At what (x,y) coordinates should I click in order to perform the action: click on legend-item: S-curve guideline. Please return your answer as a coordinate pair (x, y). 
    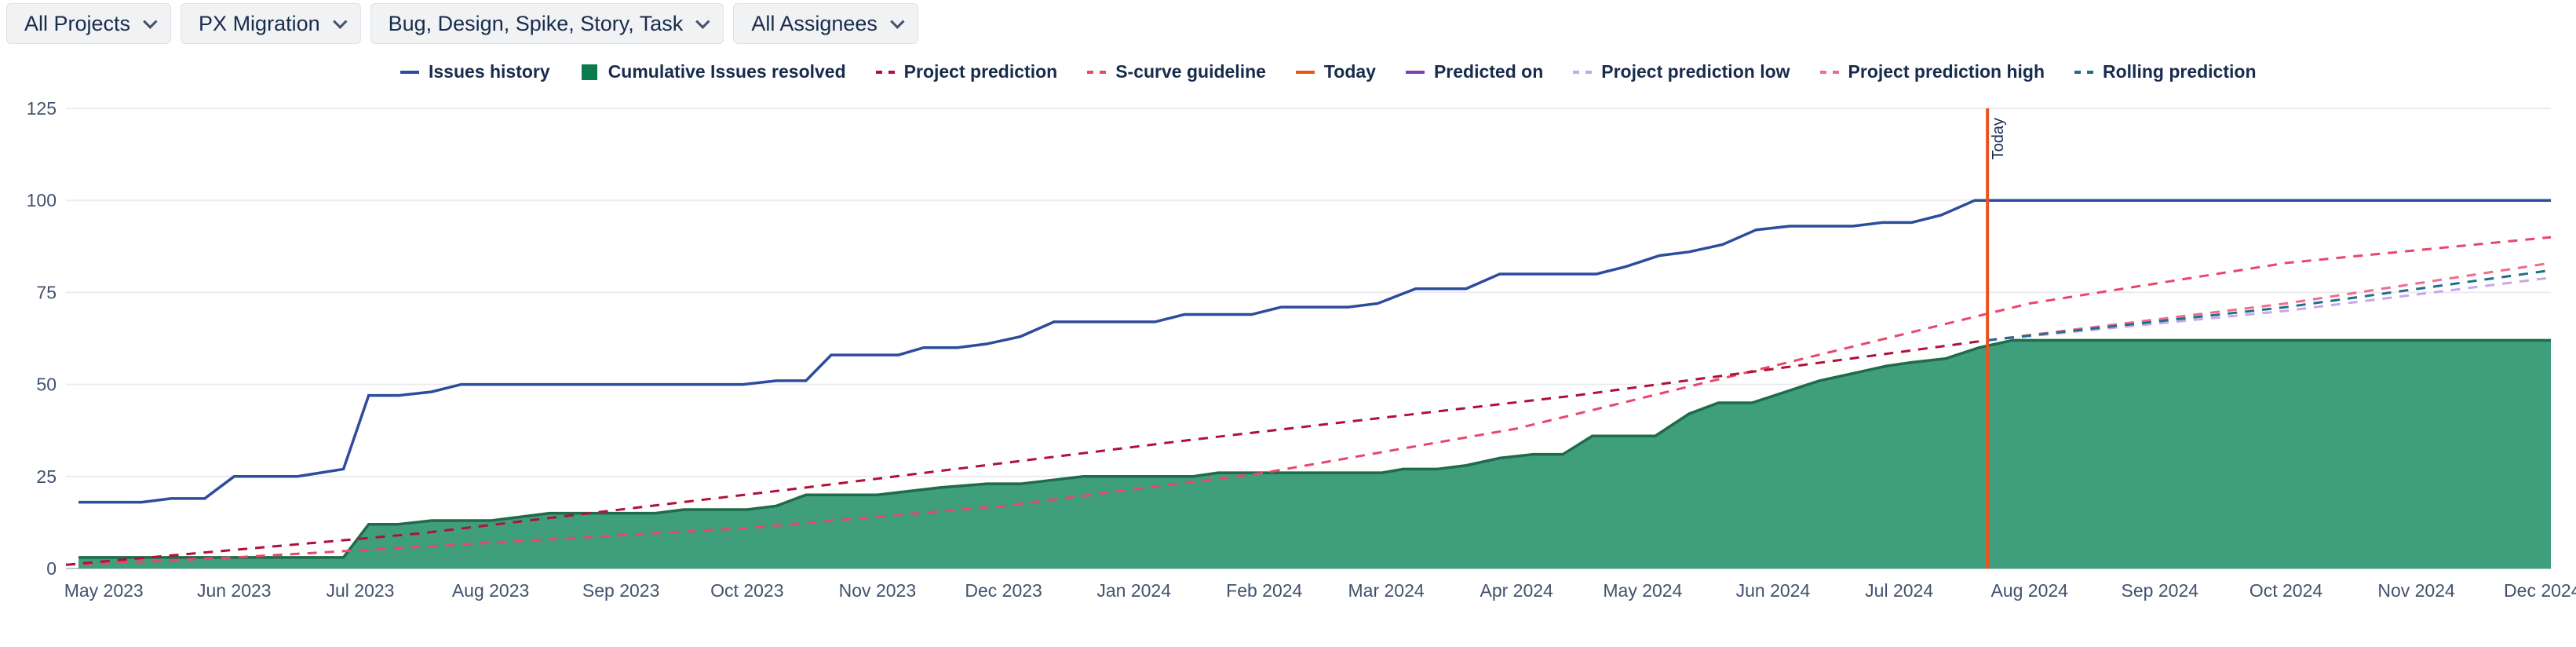
    Looking at the image, I should click on (1175, 72).